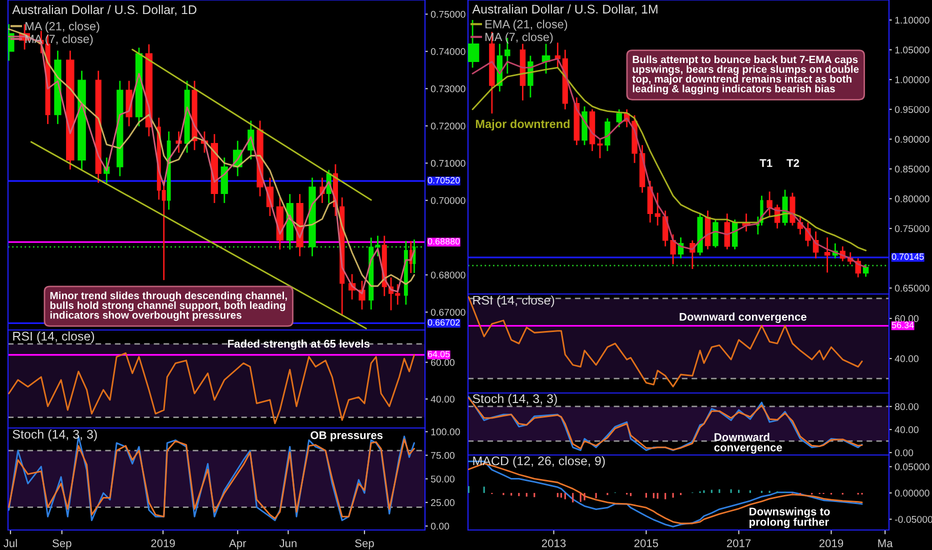  Describe the element at coordinates (912, 493) in the screenshot. I see `y-tick-label: 0.00000` at that location.